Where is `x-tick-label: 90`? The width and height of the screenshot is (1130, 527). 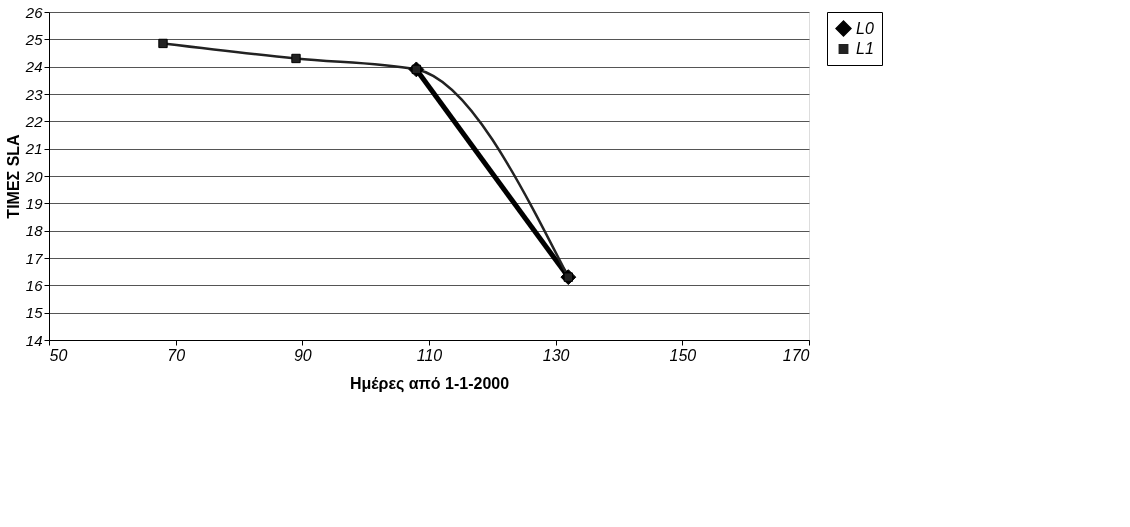
x-tick-label: 90 is located at coordinates (302, 355).